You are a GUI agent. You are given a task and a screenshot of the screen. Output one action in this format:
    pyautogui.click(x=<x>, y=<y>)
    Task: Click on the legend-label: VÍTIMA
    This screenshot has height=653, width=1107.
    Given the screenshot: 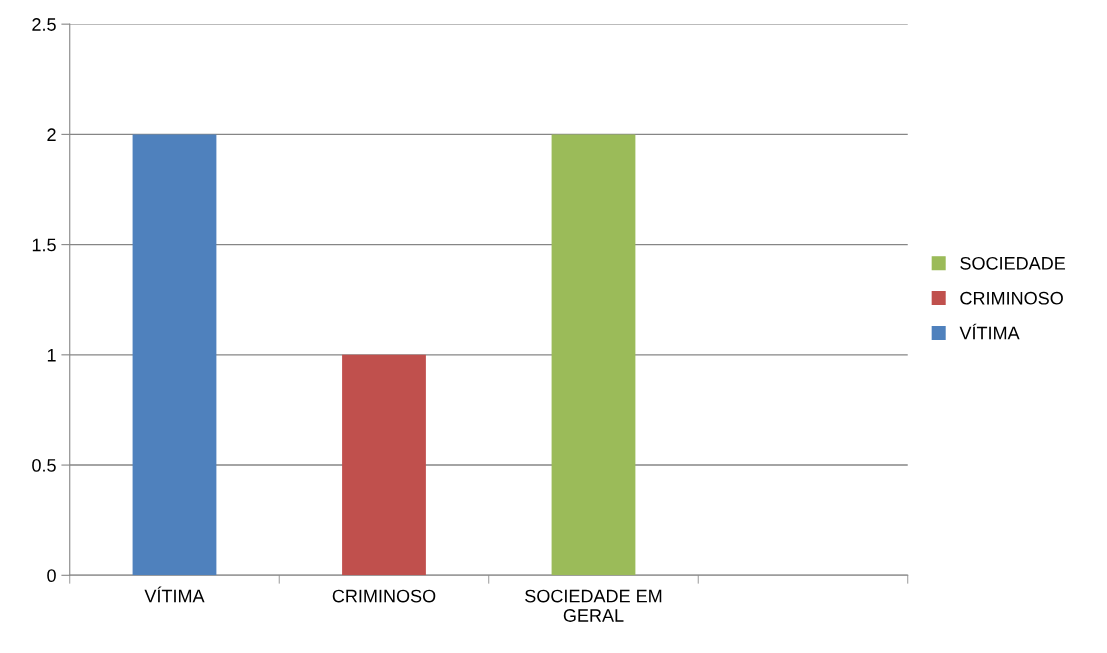 What is the action you would take?
    pyautogui.click(x=989, y=331)
    